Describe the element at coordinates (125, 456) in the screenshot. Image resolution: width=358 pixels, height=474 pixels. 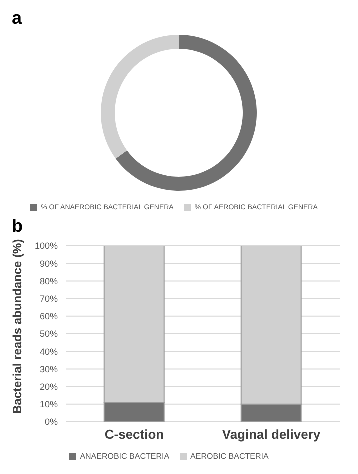
I see `legend-label: ANAEROBIC BACTERIA` at that location.